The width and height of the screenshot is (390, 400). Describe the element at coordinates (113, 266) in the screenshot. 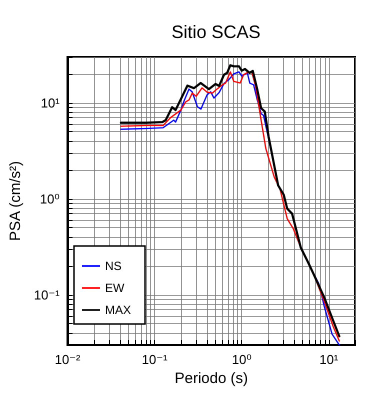

I see `legend-label: NS` at that location.